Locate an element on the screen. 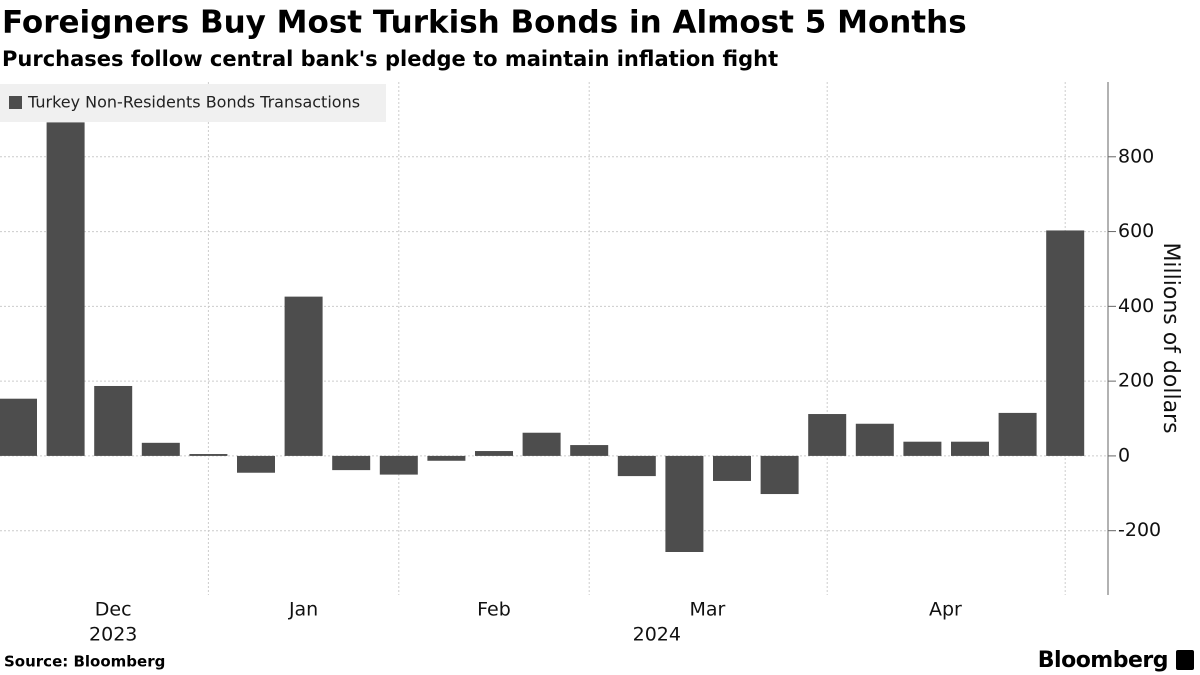 This screenshot has width=1200, height=675. x-tick-label: Mar is located at coordinates (707, 610).